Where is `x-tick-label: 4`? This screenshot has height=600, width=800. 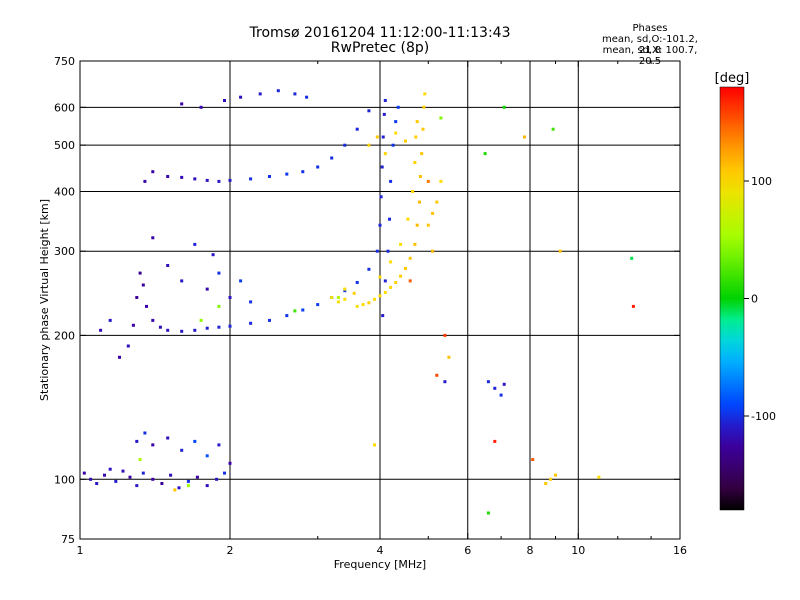 x-tick-label: 4 is located at coordinates (380, 550).